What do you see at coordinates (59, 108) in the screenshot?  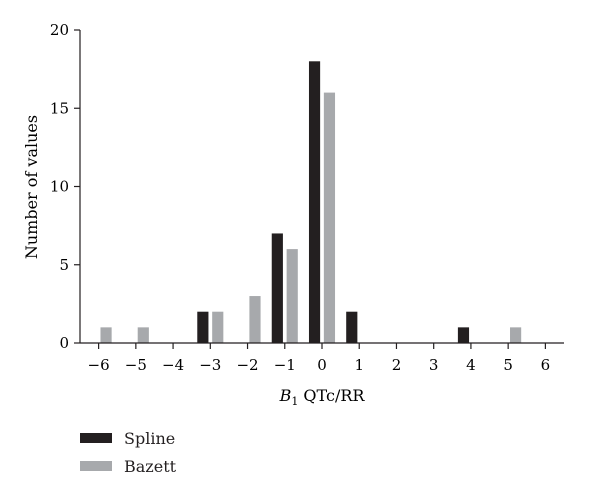 I see `y-tick-label: 15` at bounding box center [59, 108].